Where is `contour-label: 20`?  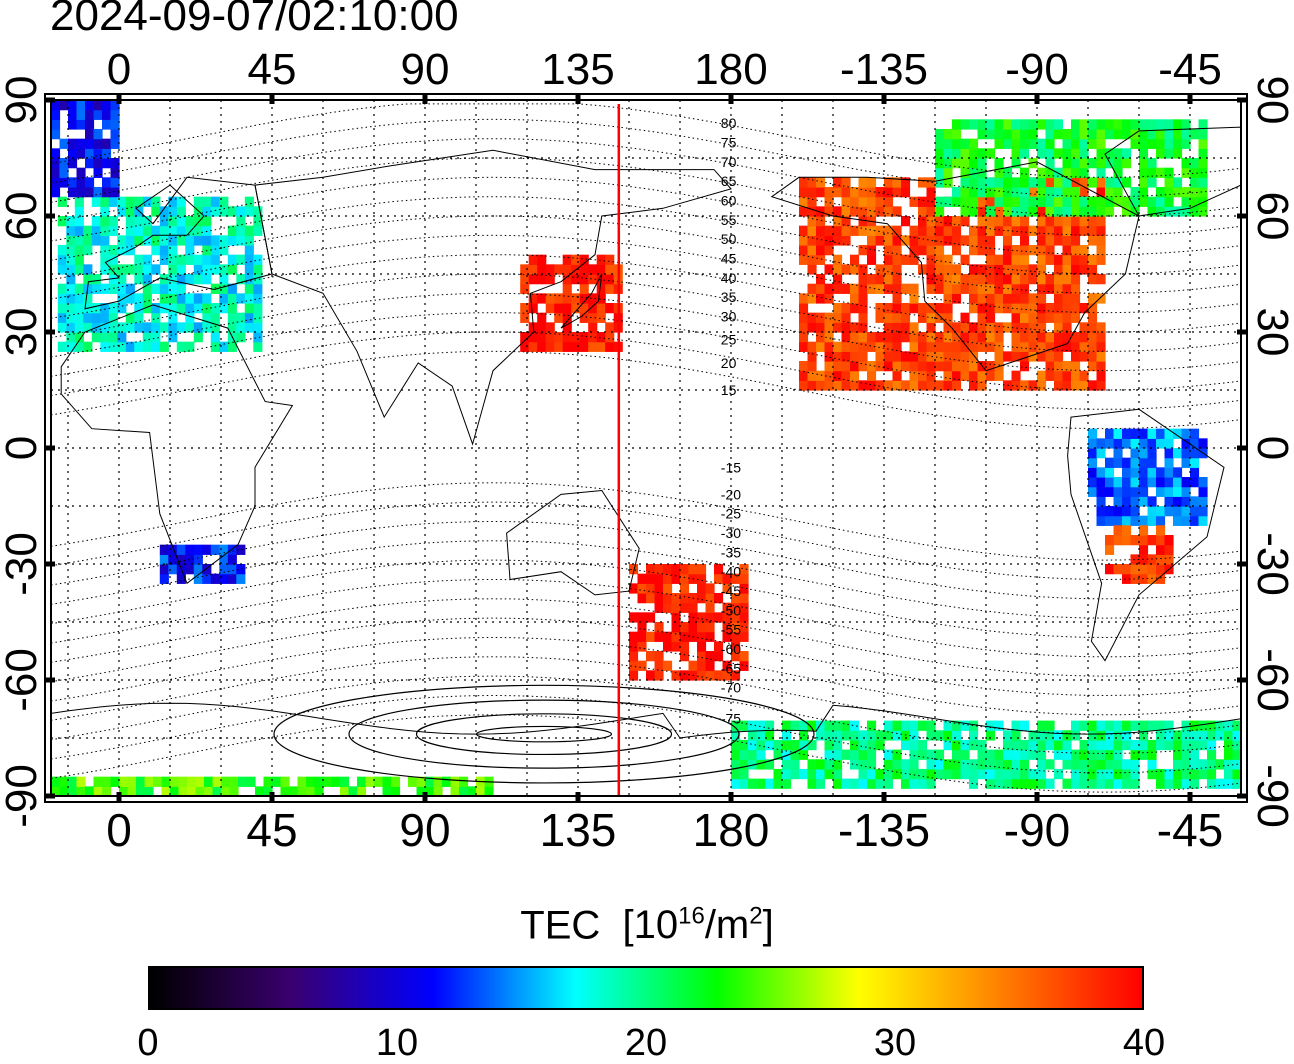
contour-label: 20 is located at coordinates (729, 363).